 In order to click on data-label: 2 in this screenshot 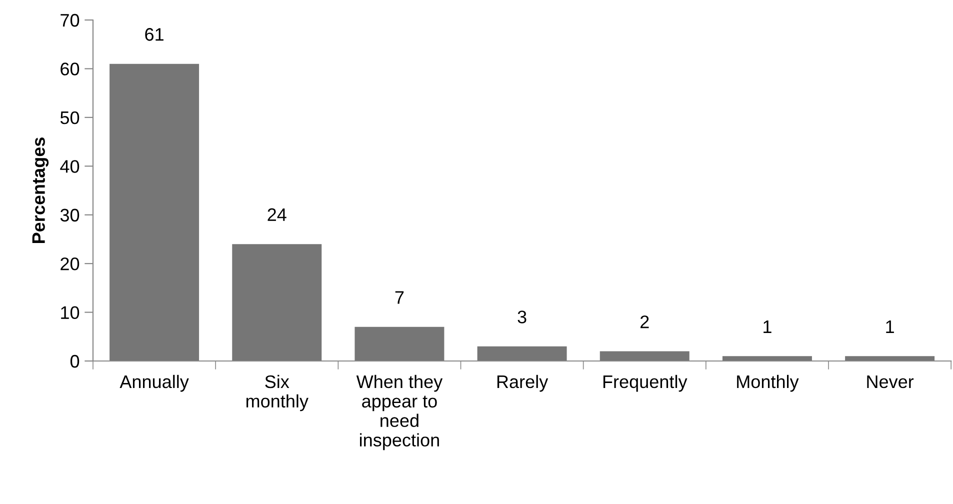, I will do `click(644, 321)`.